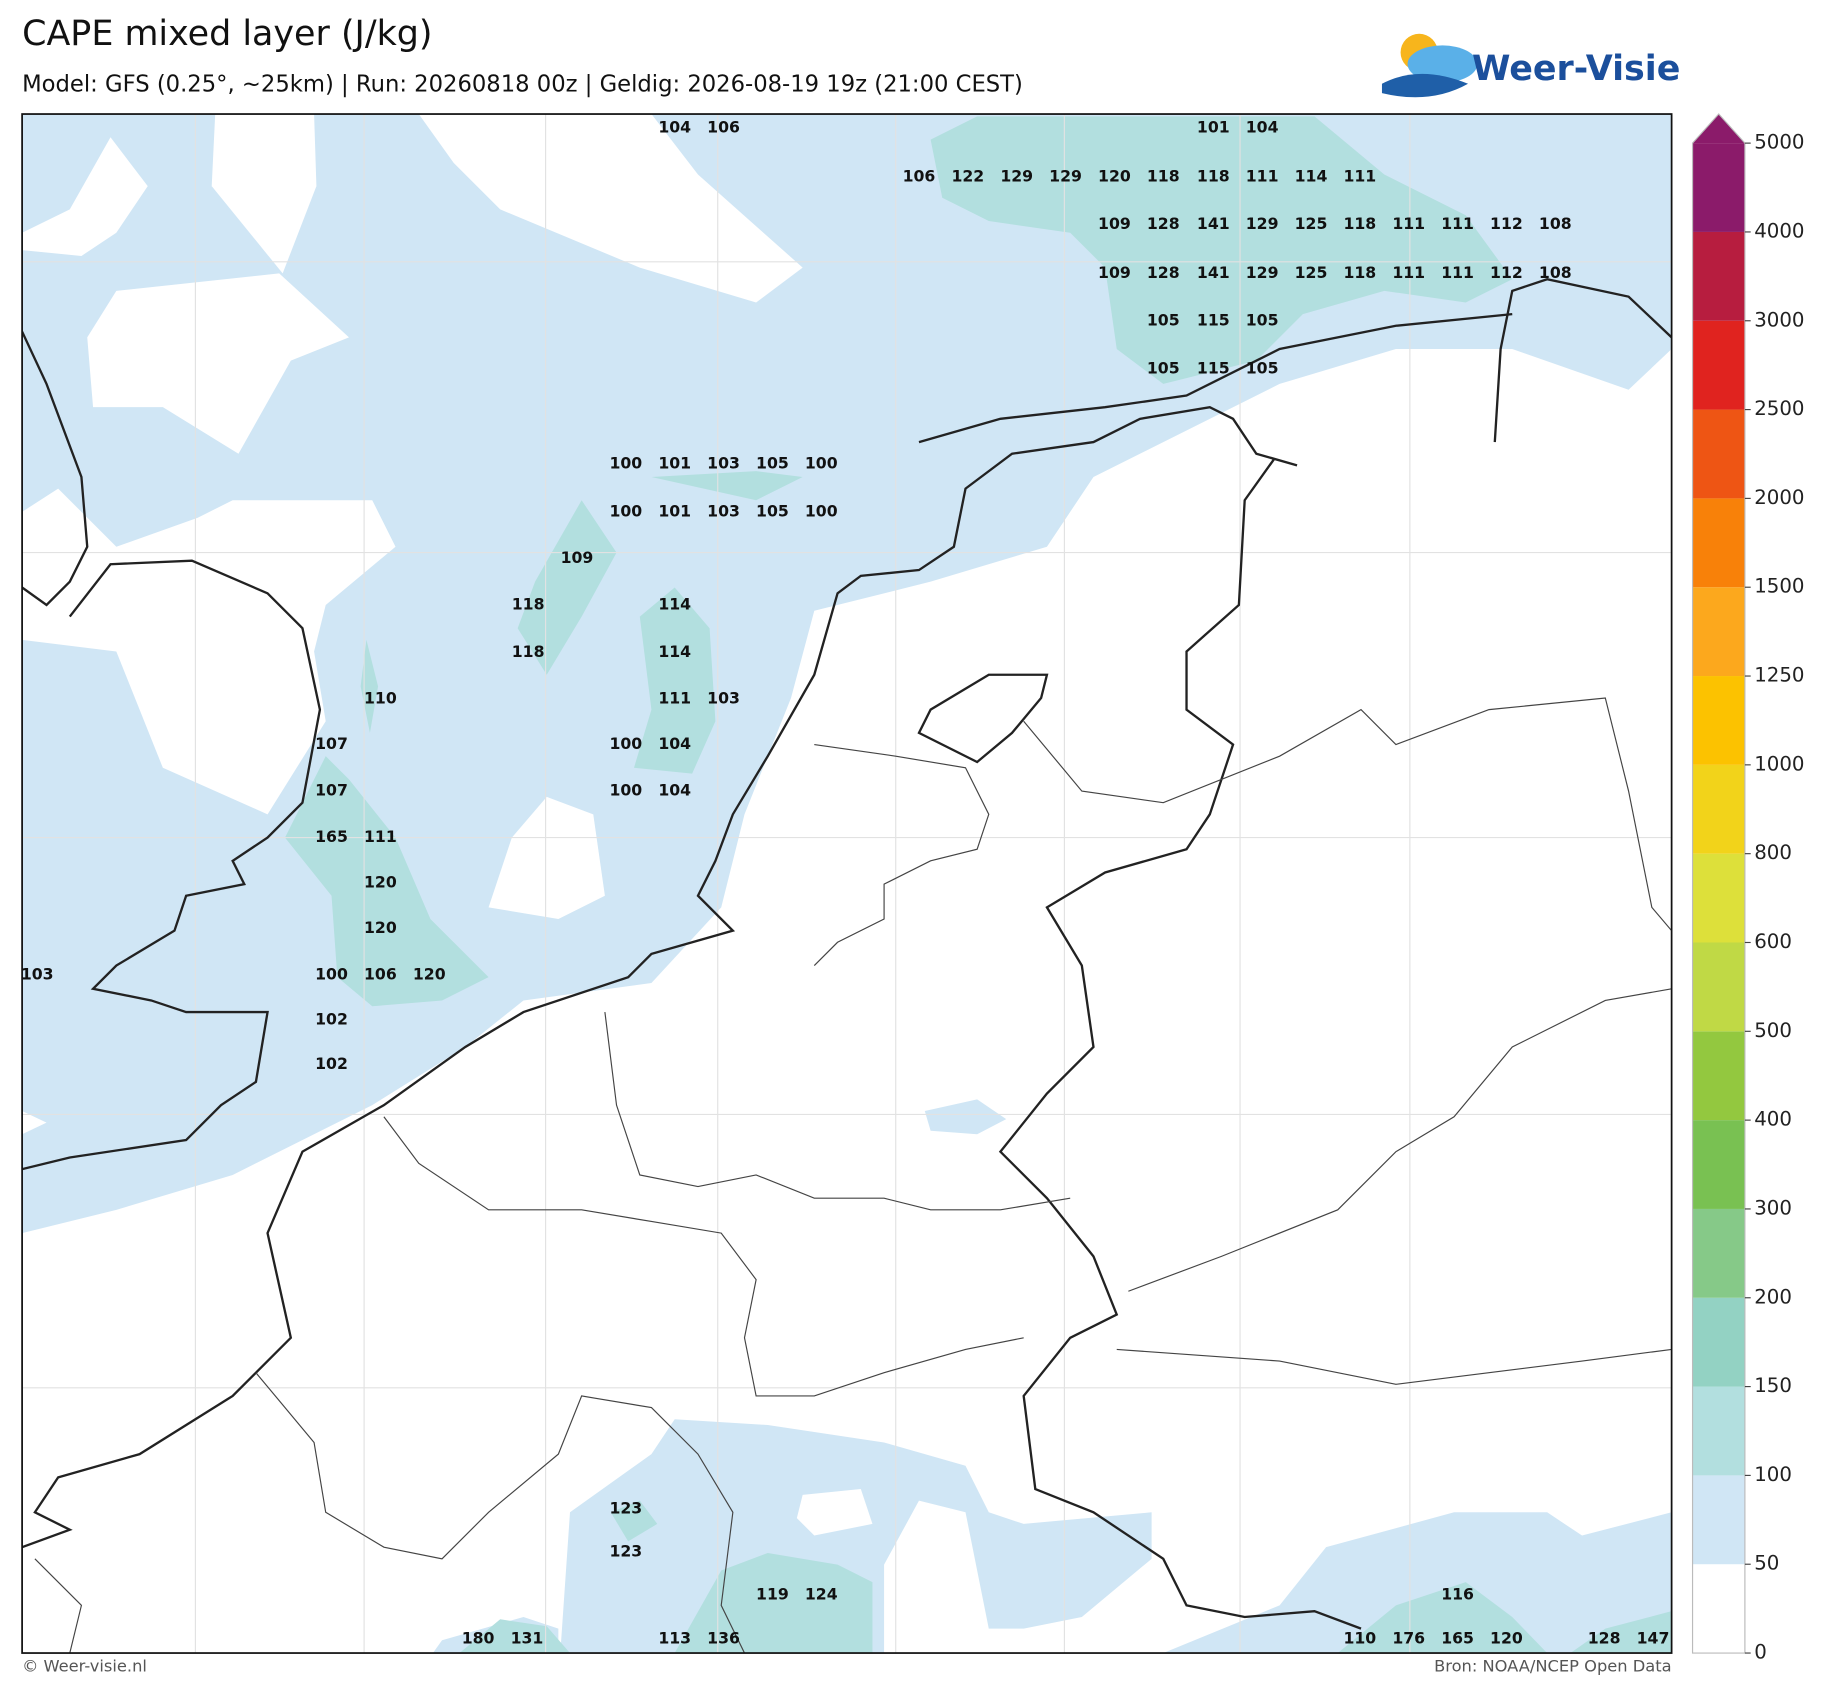 The image size is (1824, 1681). What do you see at coordinates (1653, 1638) in the screenshot?
I see `grid-value: 147` at bounding box center [1653, 1638].